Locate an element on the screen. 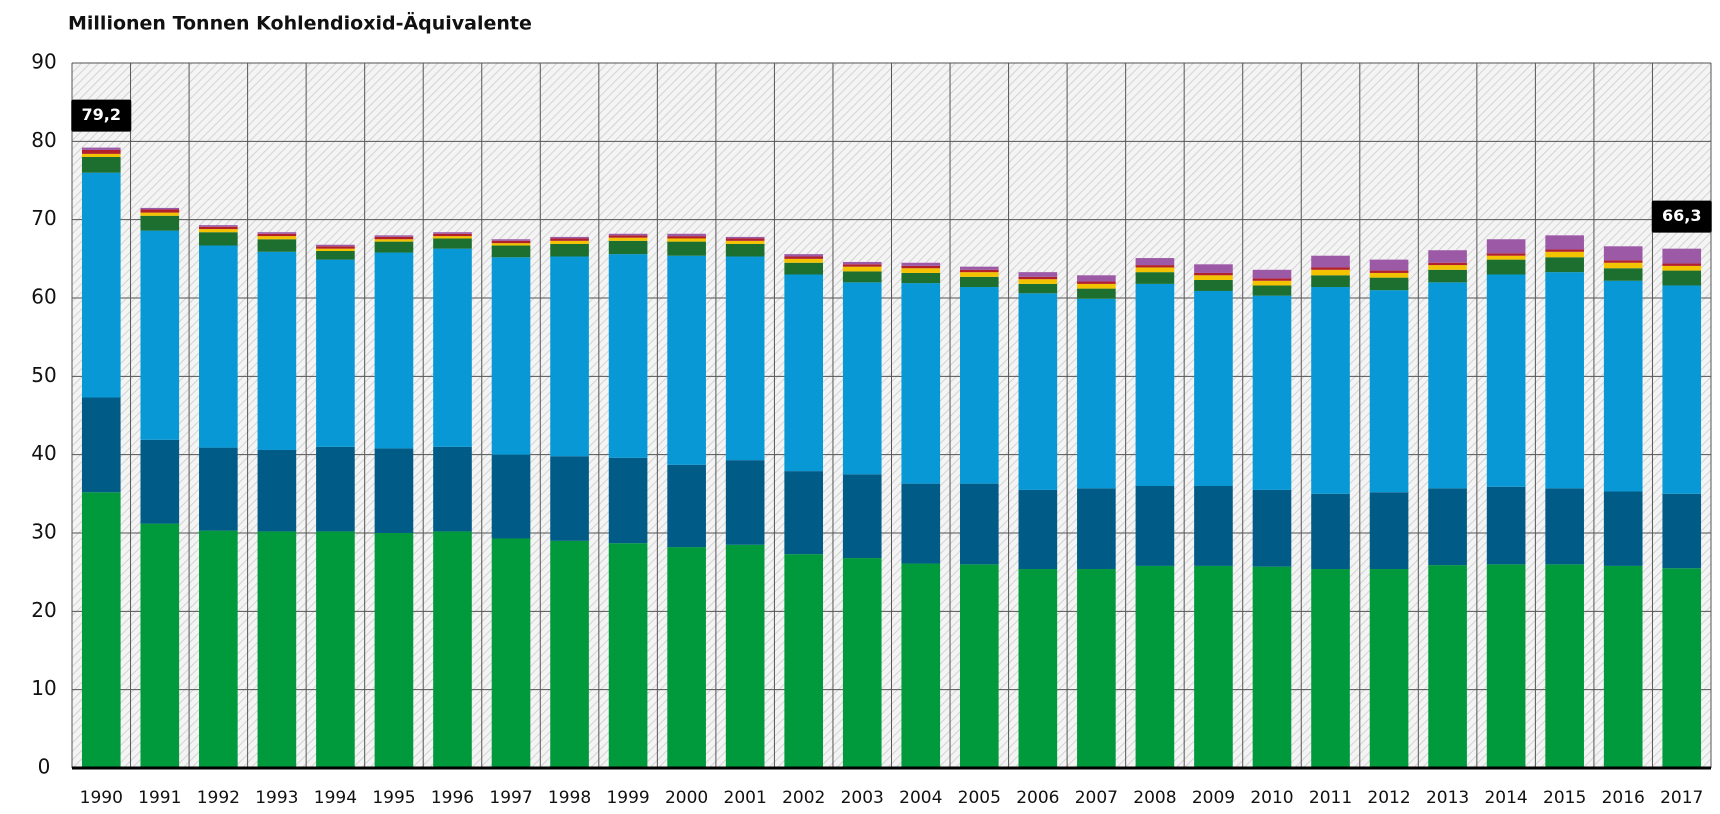 This screenshot has width=1720, height=814. y-tick-label: 50 is located at coordinates (43, 375).